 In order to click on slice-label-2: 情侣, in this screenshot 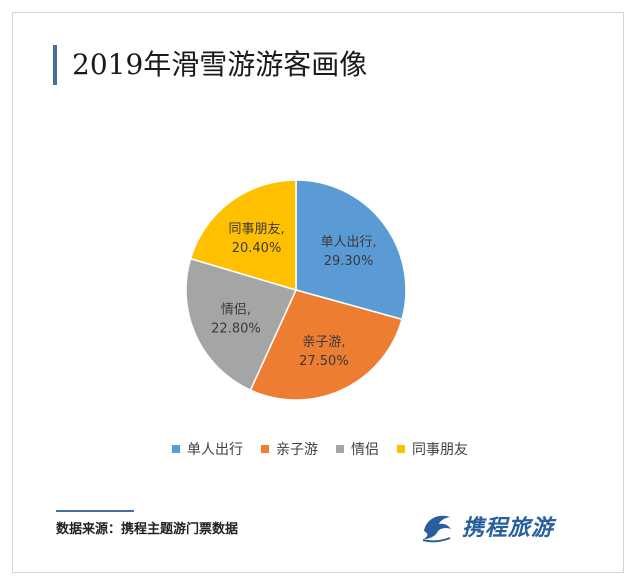, I will do `click(236, 309)`.